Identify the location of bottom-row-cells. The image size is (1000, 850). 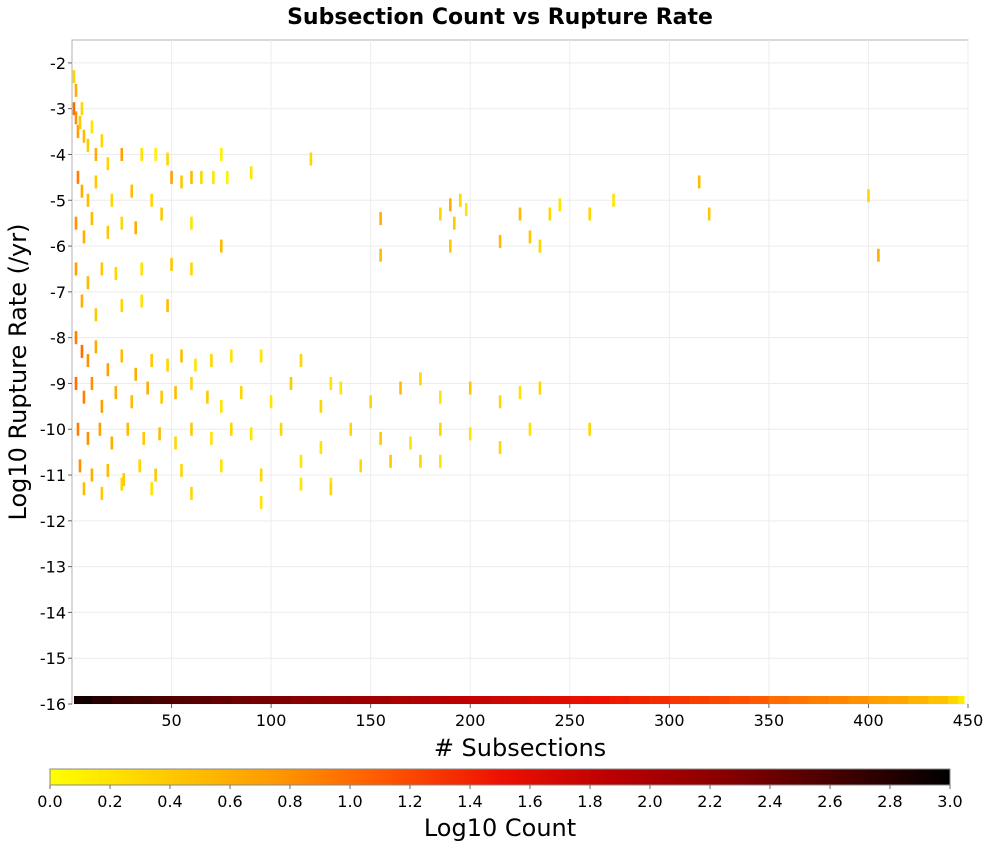
(519, 700).